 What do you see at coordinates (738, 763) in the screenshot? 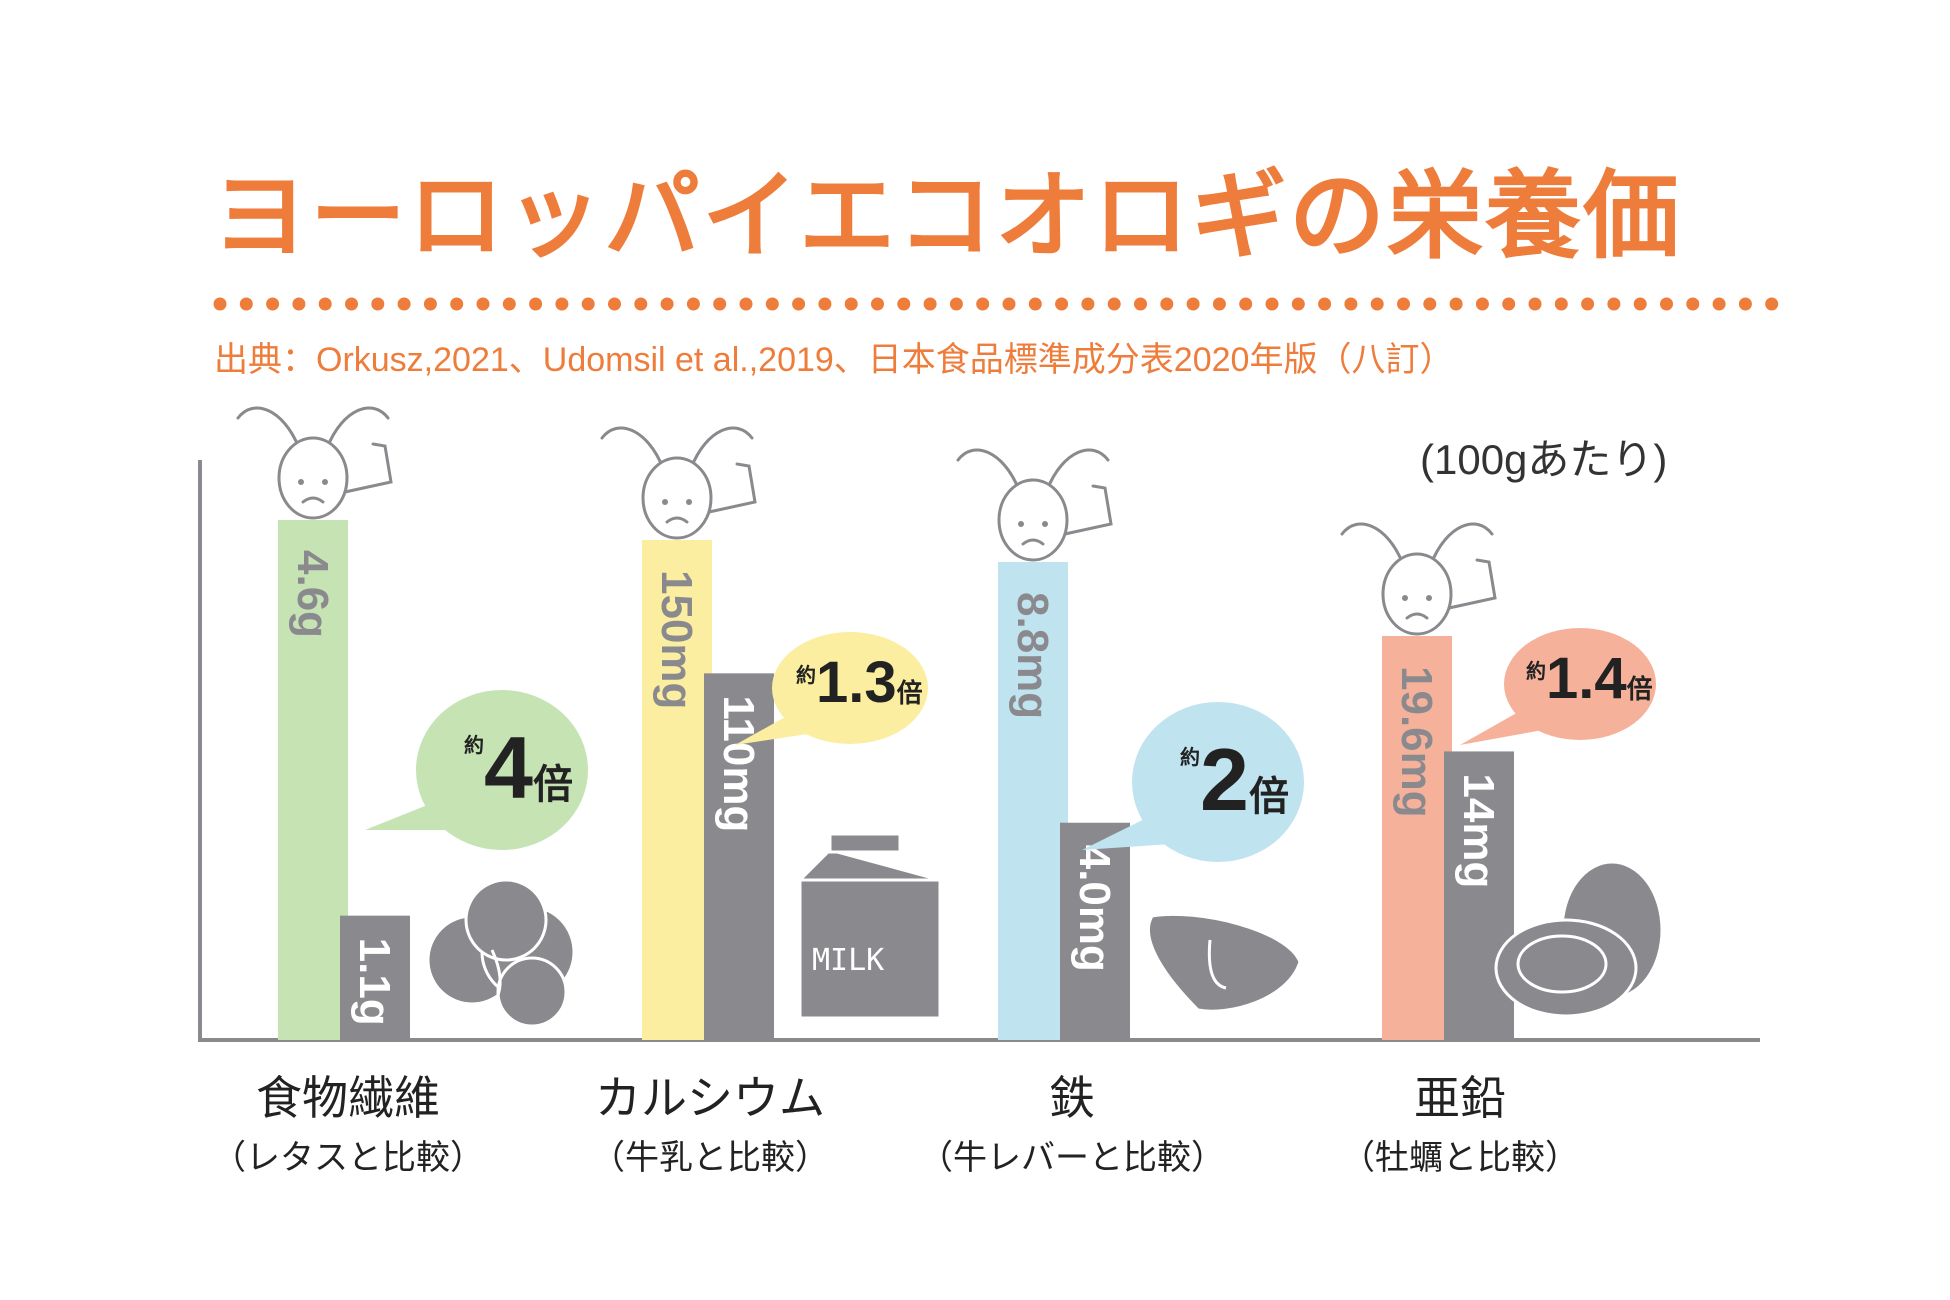
I see `comparison-value-label: 110mg` at bounding box center [738, 763].